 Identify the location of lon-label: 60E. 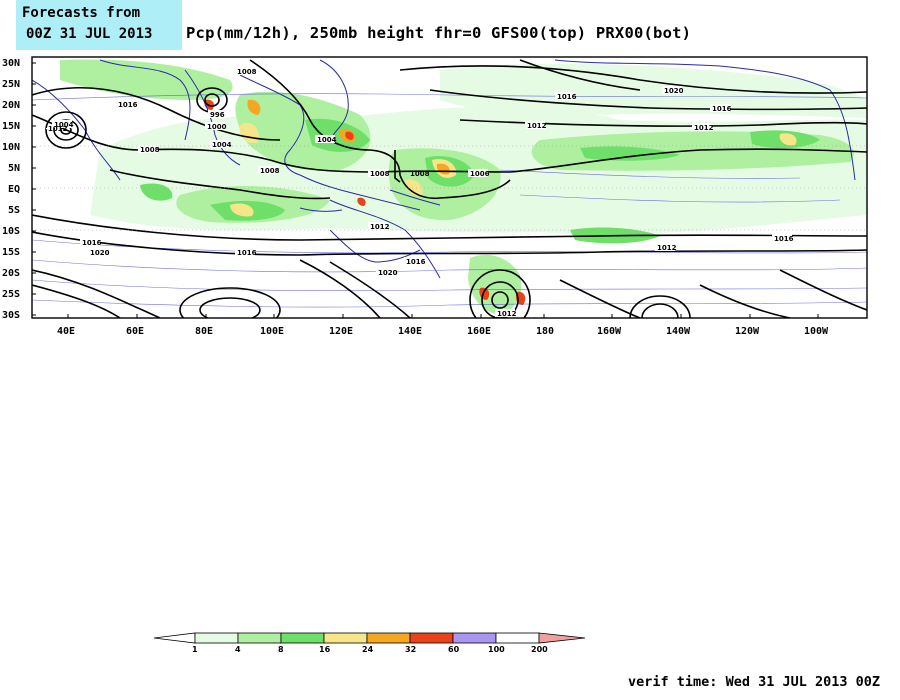
(135, 331).